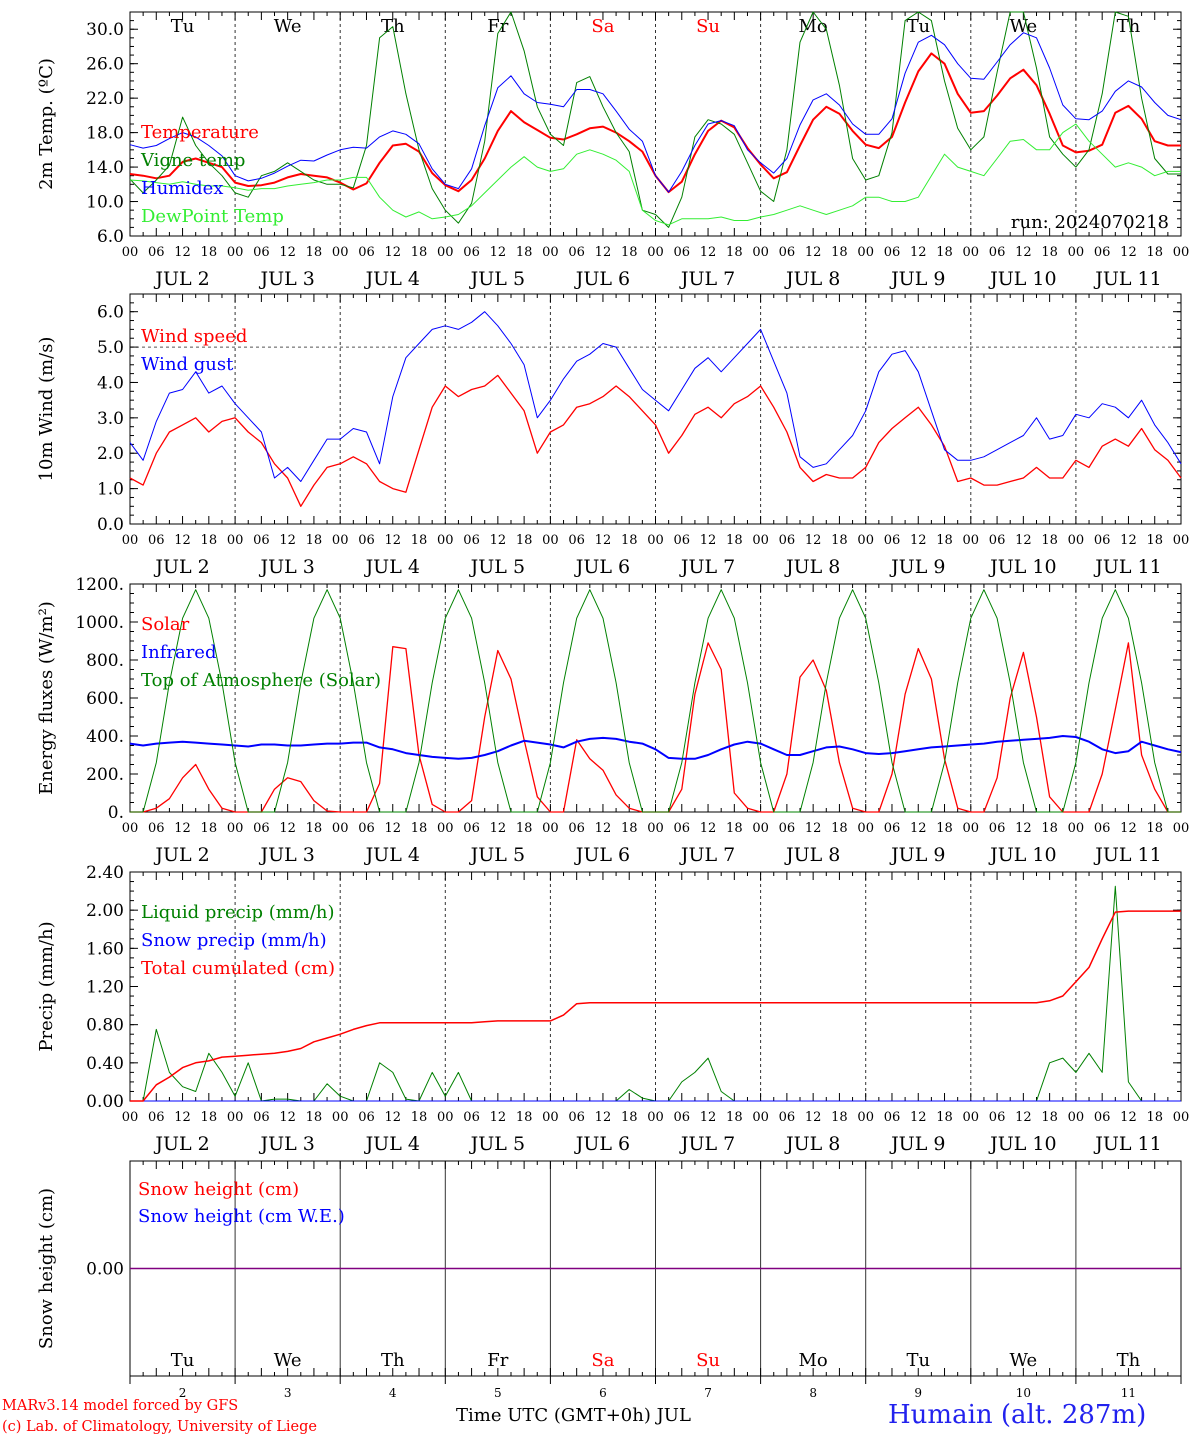  Describe the element at coordinates (116, 813) in the screenshot. I see `y-tick-label: 0.` at that location.